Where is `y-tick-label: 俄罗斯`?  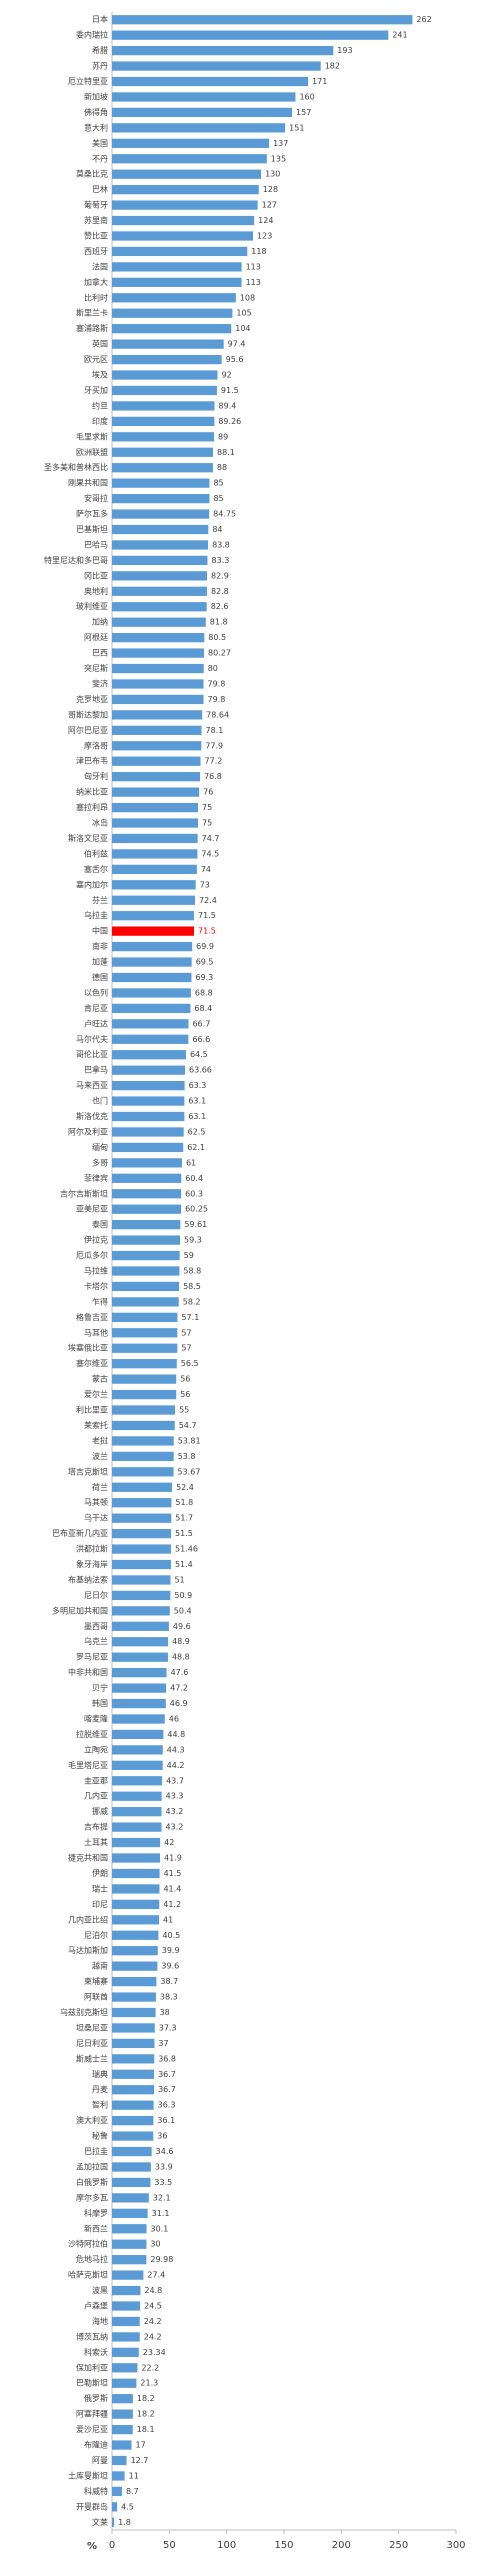 y-tick-label: 俄罗斯 is located at coordinates (96, 2398).